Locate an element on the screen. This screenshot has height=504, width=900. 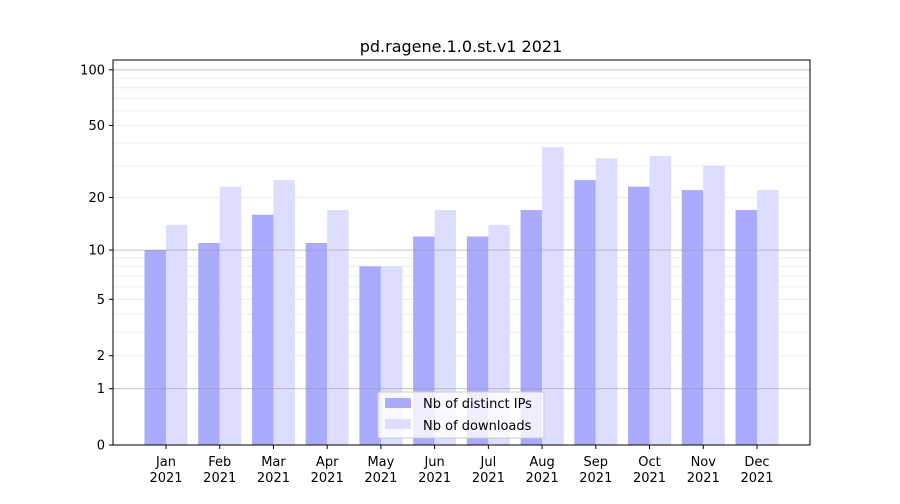
chart-title: pd.ragene.1.0.st.v1 2021 is located at coordinates (461, 46).